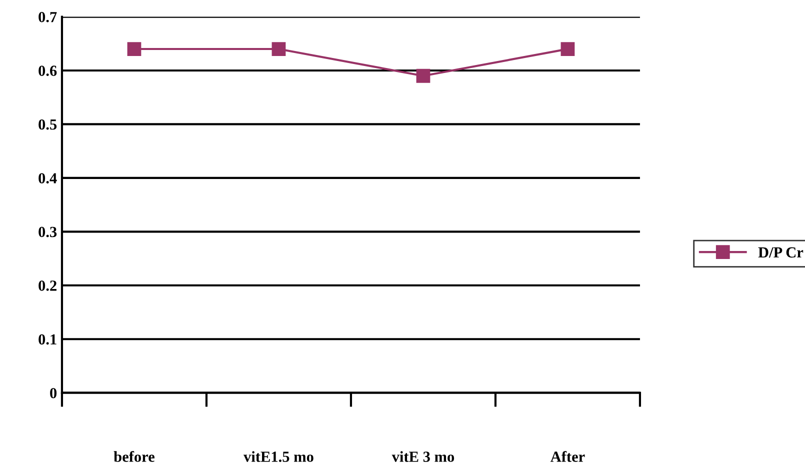 The width and height of the screenshot is (805, 466). What do you see at coordinates (53, 393) in the screenshot?
I see `y-tick-label: 0` at bounding box center [53, 393].